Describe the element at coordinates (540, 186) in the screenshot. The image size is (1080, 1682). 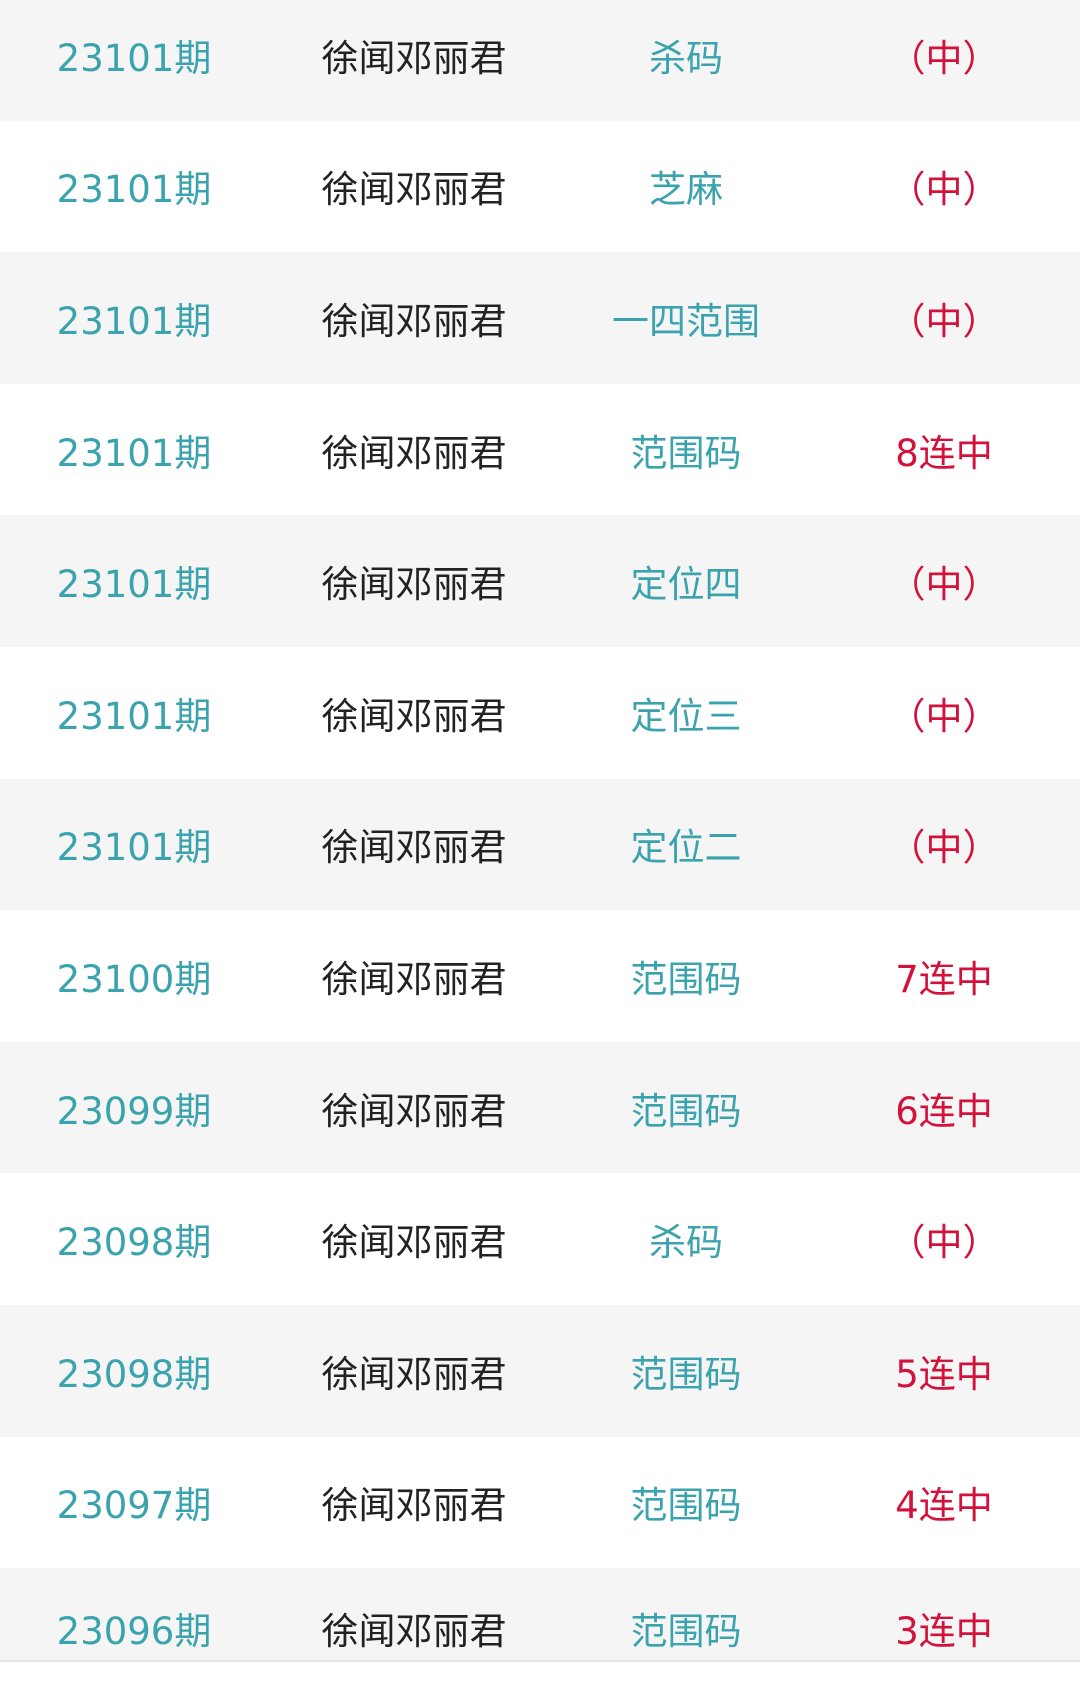
I see `table-row: 23101期 徐闻邓丽君 芝麻 （中）` at that location.